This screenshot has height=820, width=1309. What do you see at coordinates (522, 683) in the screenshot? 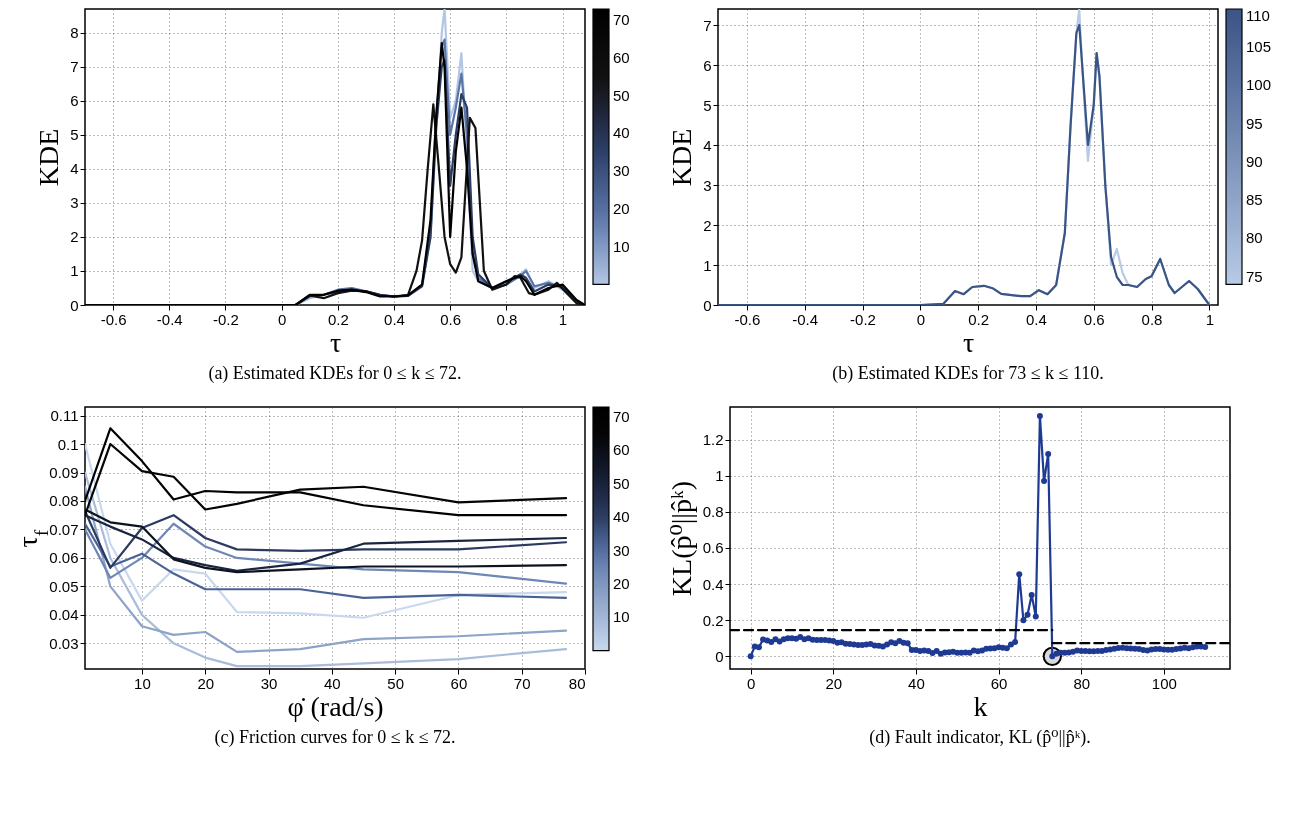
I see `x-tick-label: 70` at bounding box center [522, 683].